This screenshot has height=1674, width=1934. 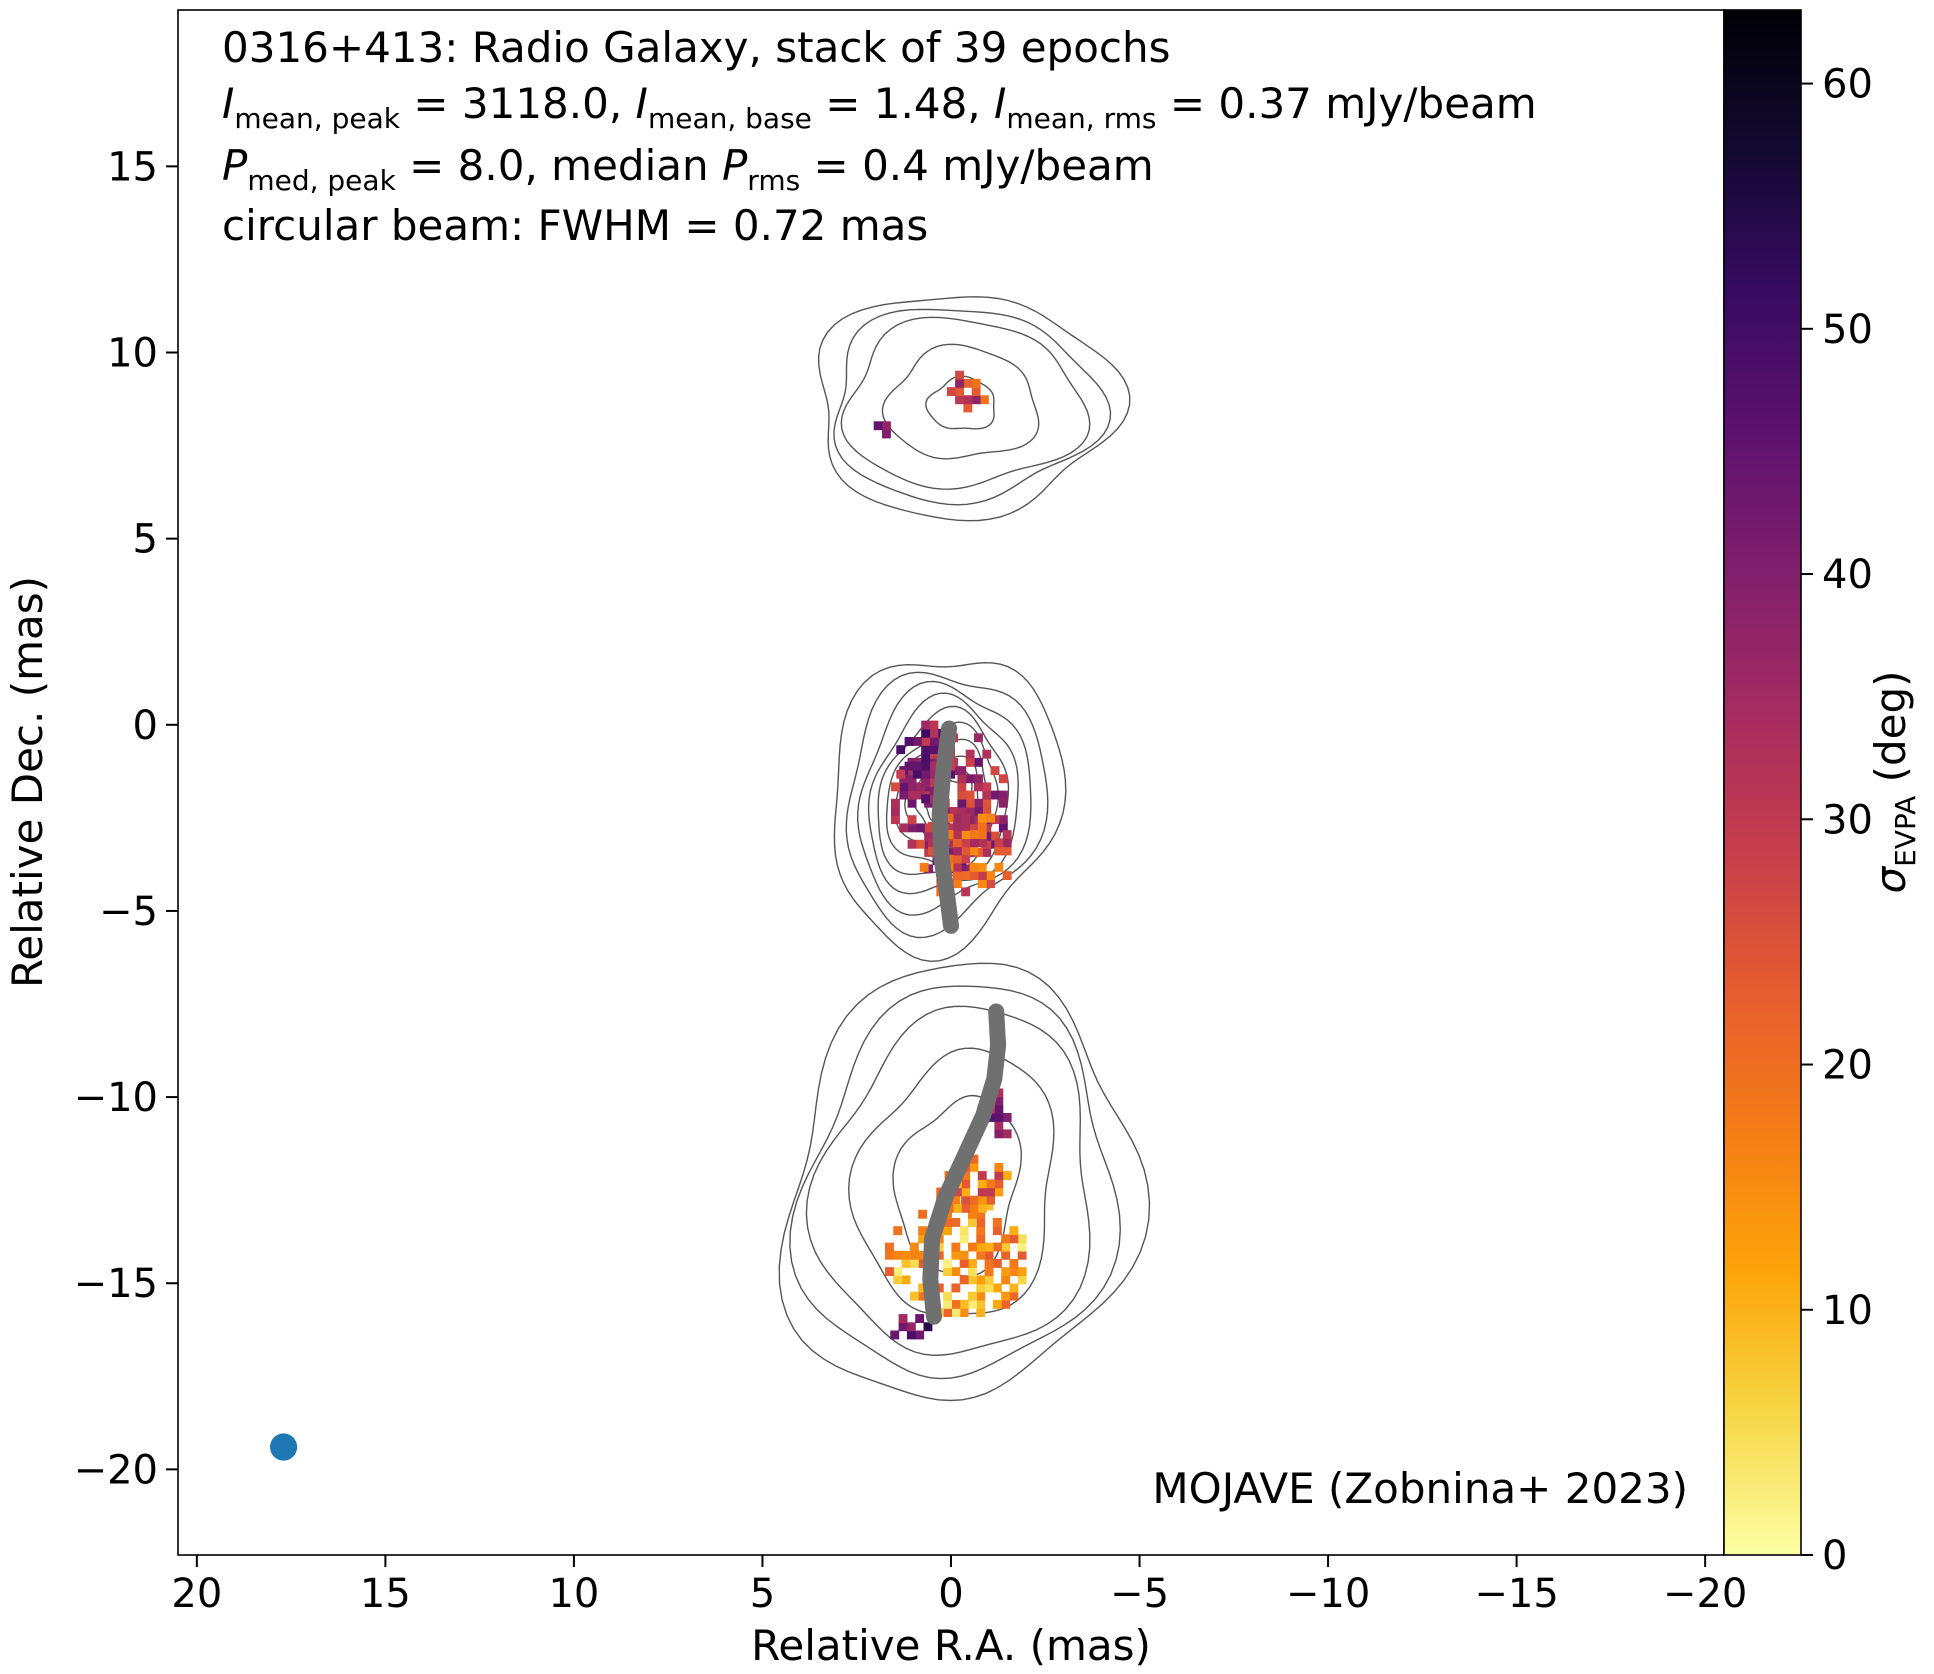 I want to click on y-tick-label: −20, so click(x=116, y=1470).